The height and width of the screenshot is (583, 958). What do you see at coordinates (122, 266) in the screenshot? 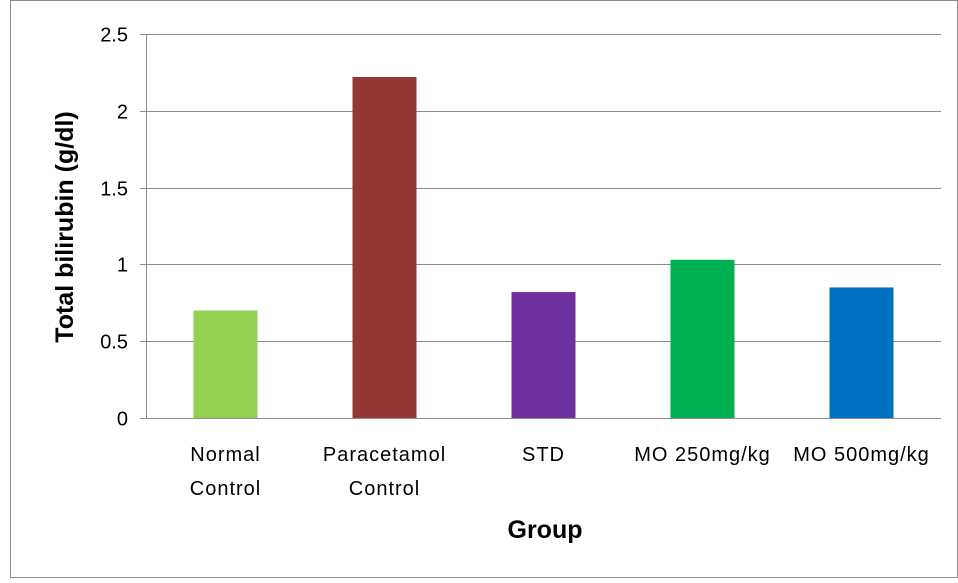
I see `y-tick-label: 1` at bounding box center [122, 266].